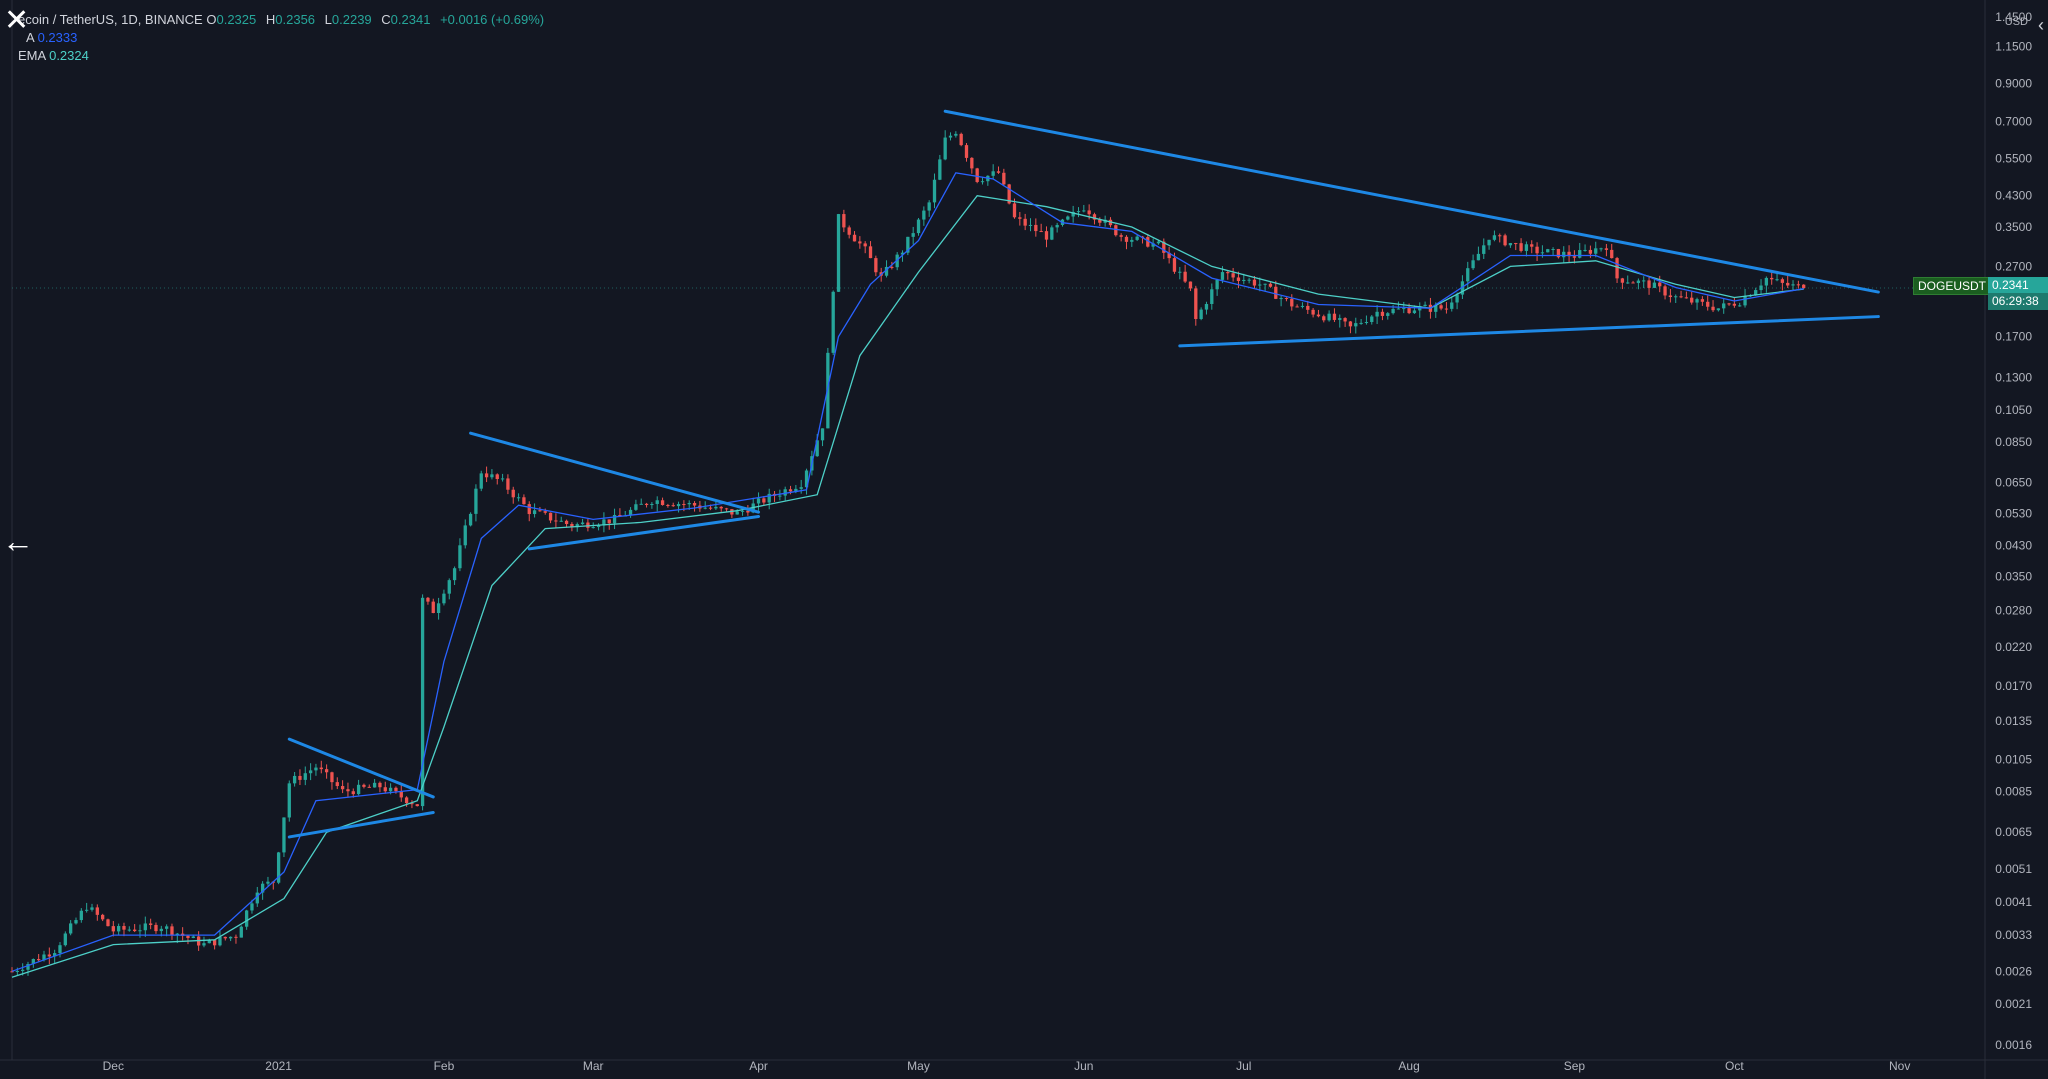 This screenshot has width=2048, height=1079. What do you see at coordinates (113, 1066) in the screenshot?
I see `time-tick-label: Dec` at bounding box center [113, 1066].